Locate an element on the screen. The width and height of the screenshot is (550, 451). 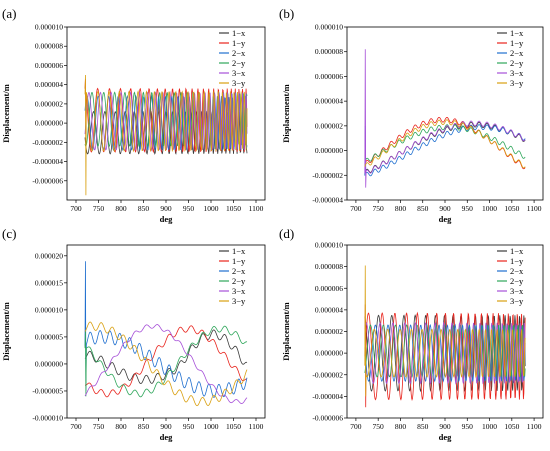
panel-label: (d) is located at coordinates (286, 233).